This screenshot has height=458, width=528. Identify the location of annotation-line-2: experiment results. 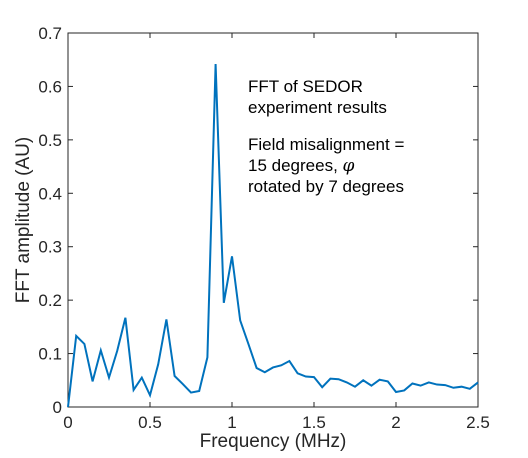
(317, 107).